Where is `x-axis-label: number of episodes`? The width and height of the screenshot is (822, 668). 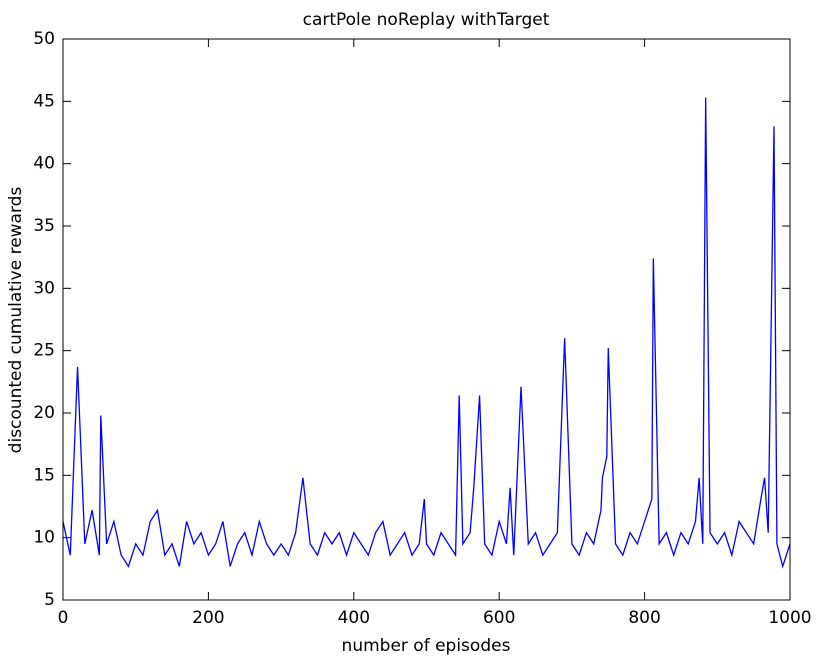
x-axis-label: number of episodes is located at coordinates (426, 646).